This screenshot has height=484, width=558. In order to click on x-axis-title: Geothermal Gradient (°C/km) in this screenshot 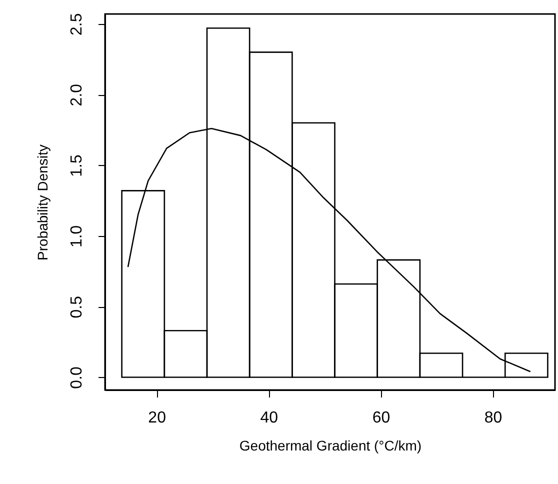, I will do `click(330, 446)`.